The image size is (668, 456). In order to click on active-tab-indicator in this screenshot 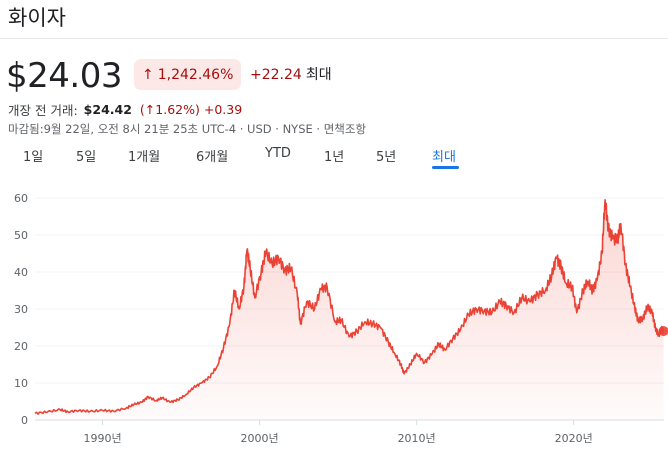, I will do `click(445, 167)`.